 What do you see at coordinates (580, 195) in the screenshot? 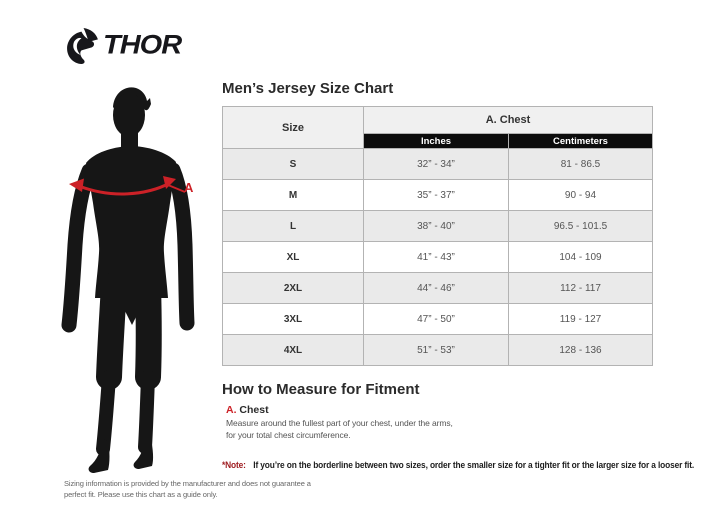
I see `cm-cell: 90 - 94` at bounding box center [580, 195].